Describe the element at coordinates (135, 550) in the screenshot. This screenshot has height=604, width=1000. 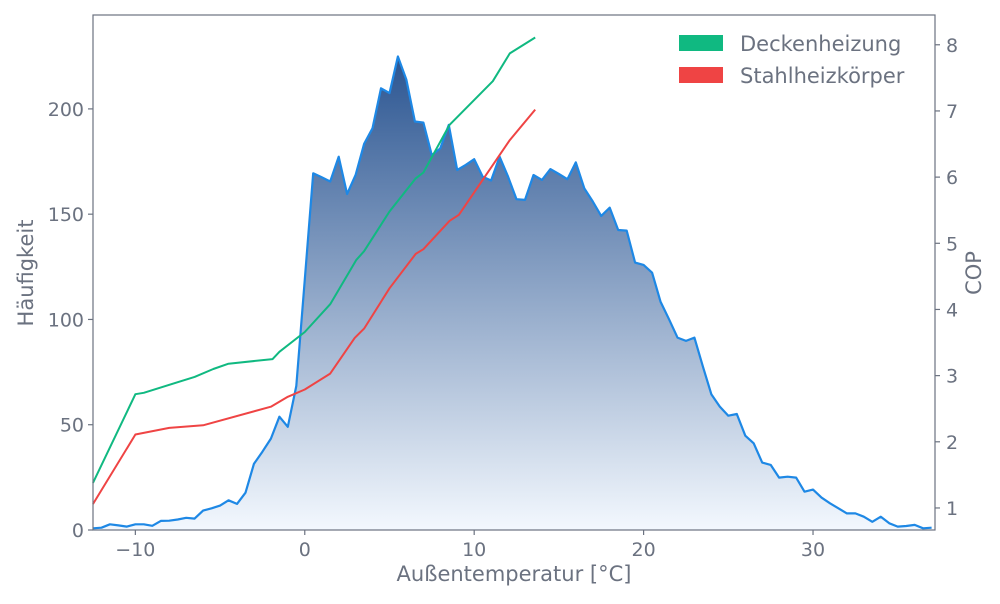
I see `x-tick-label: −10` at that location.